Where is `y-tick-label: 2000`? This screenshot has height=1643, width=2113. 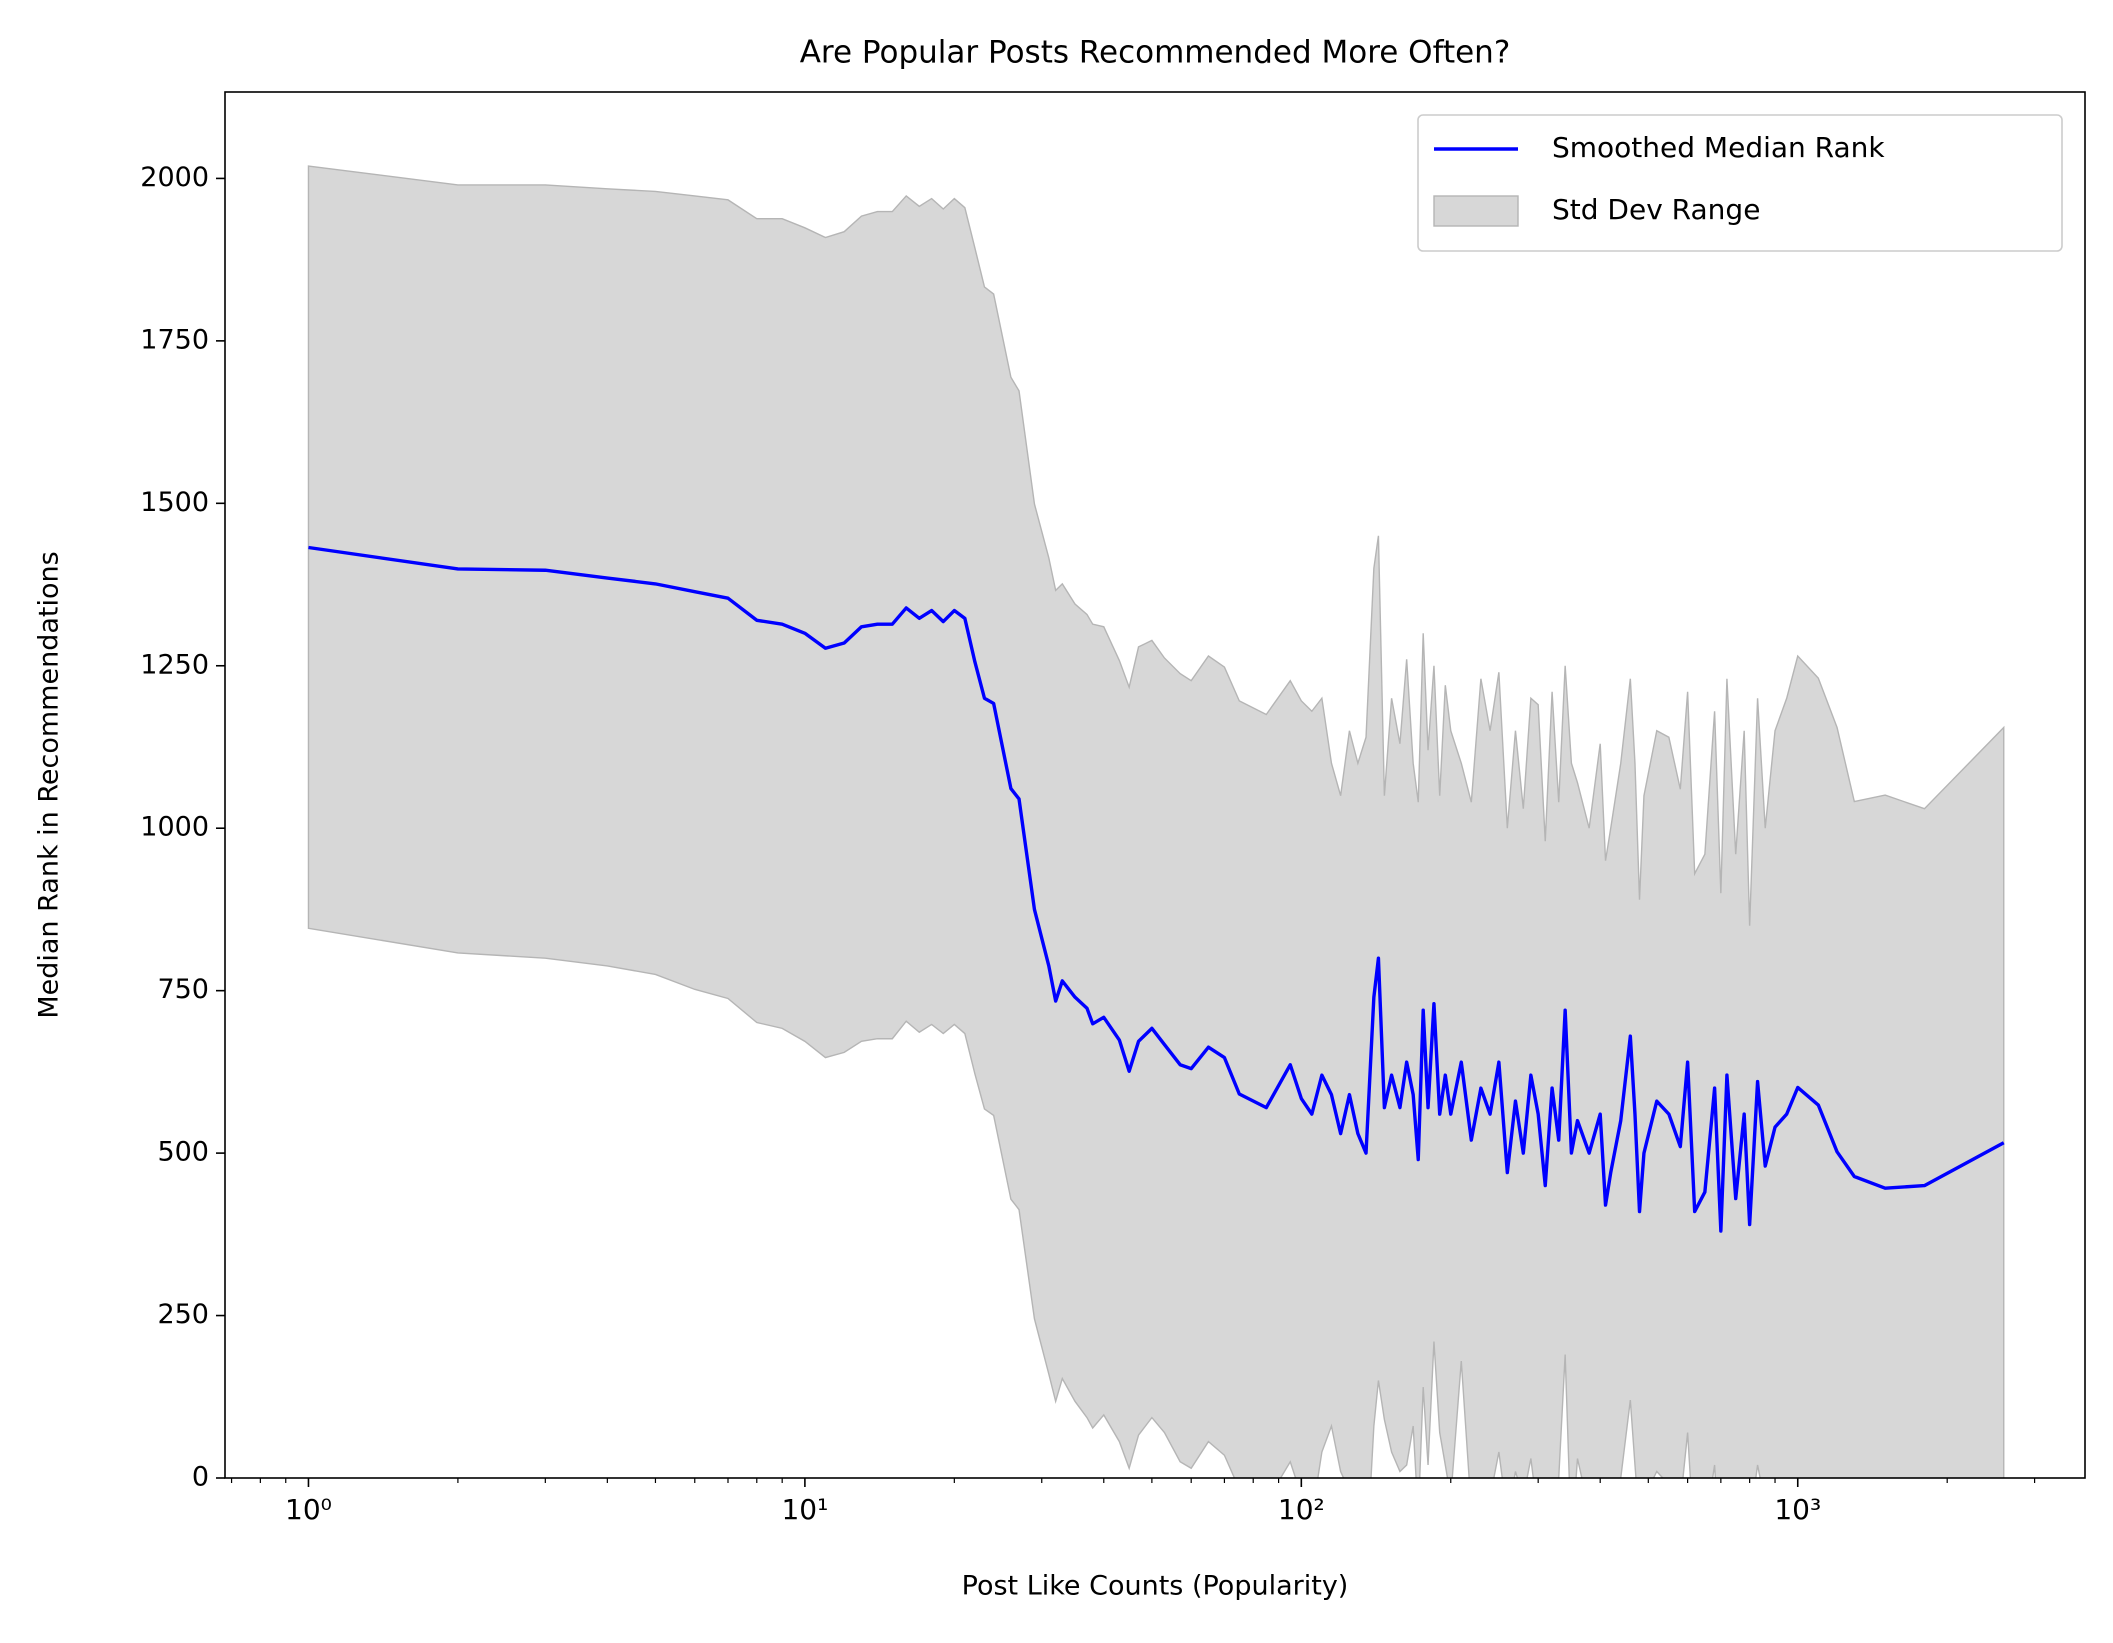 y-tick-label: 2000 is located at coordinates (174, 177).